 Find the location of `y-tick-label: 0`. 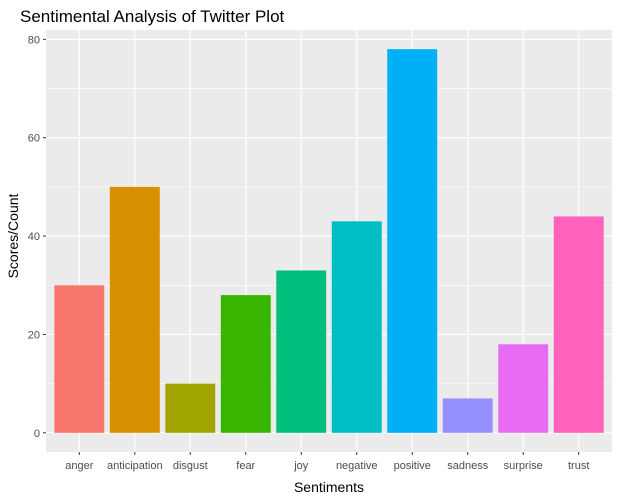

y-tick-label: 0 is located at coordinates (37, 434).